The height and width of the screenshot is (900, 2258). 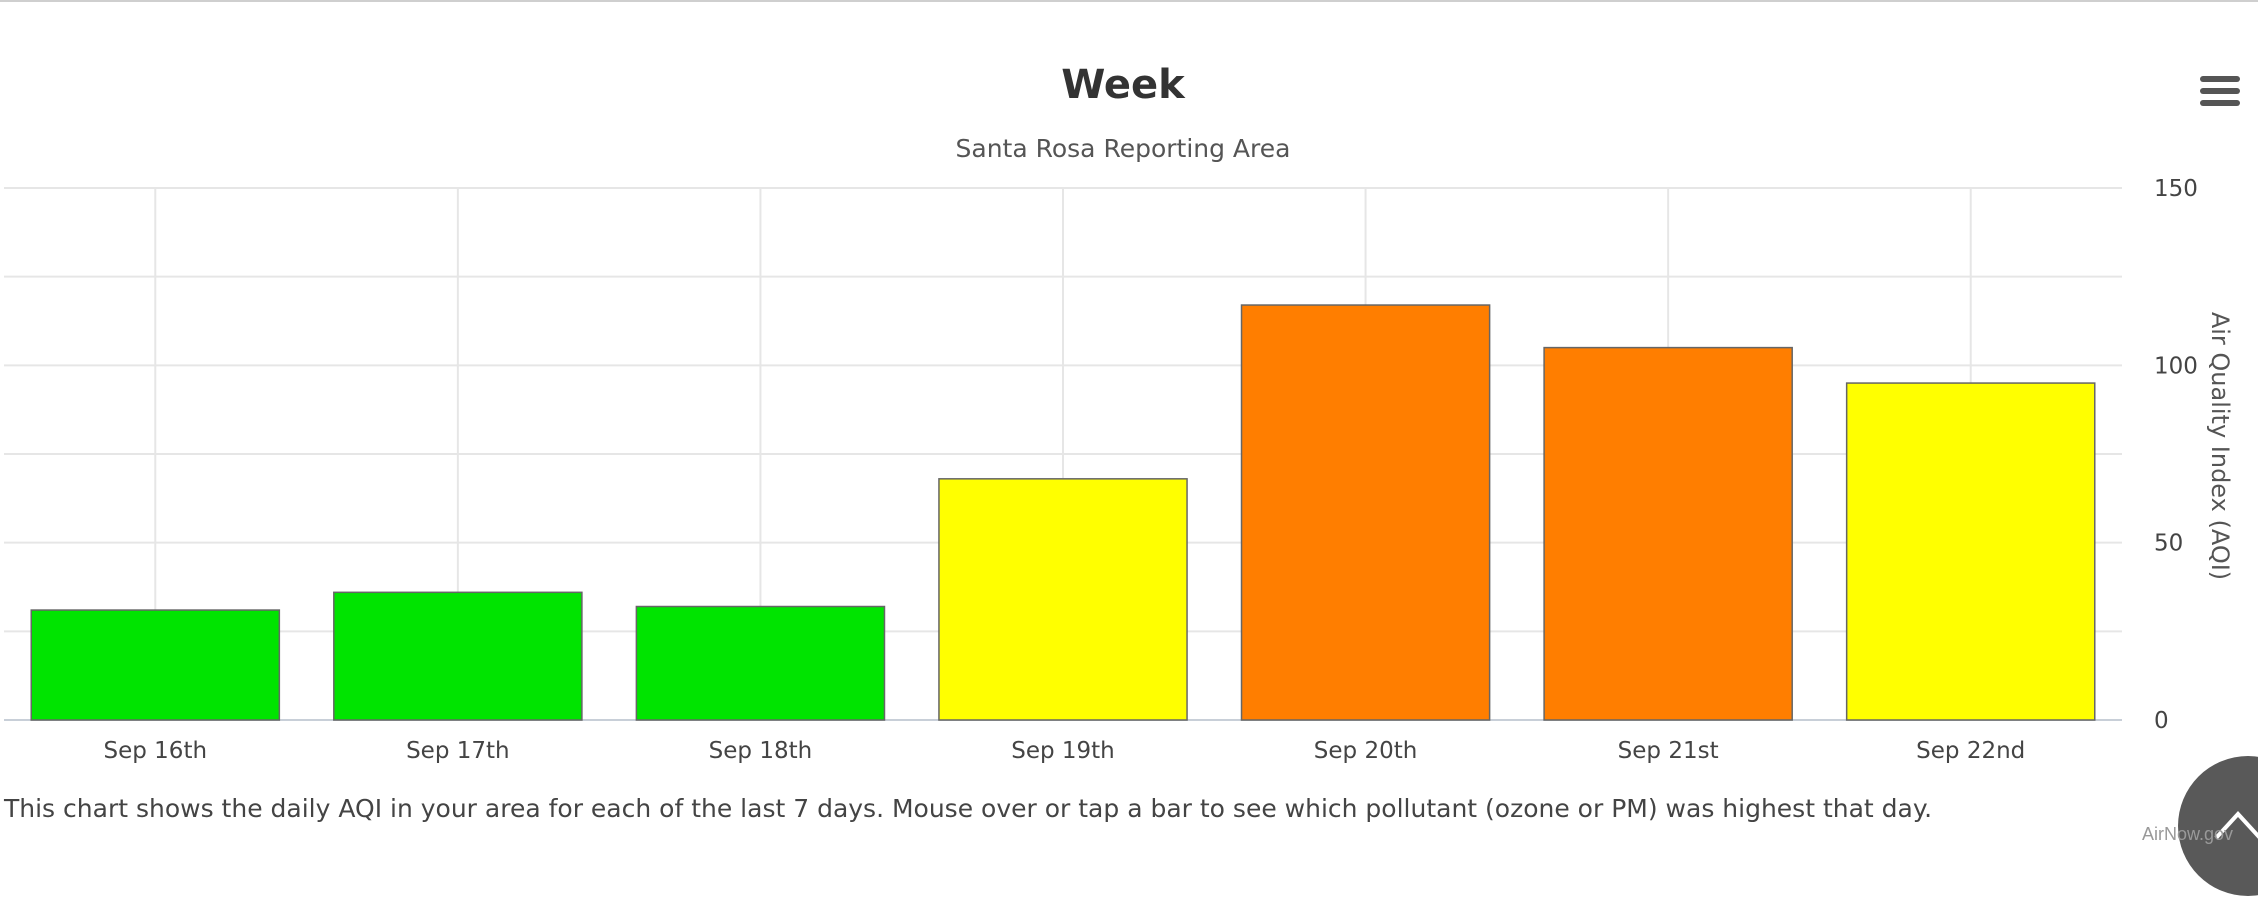 I want to click on bar-sep-16th, so click(x=155, y=665).